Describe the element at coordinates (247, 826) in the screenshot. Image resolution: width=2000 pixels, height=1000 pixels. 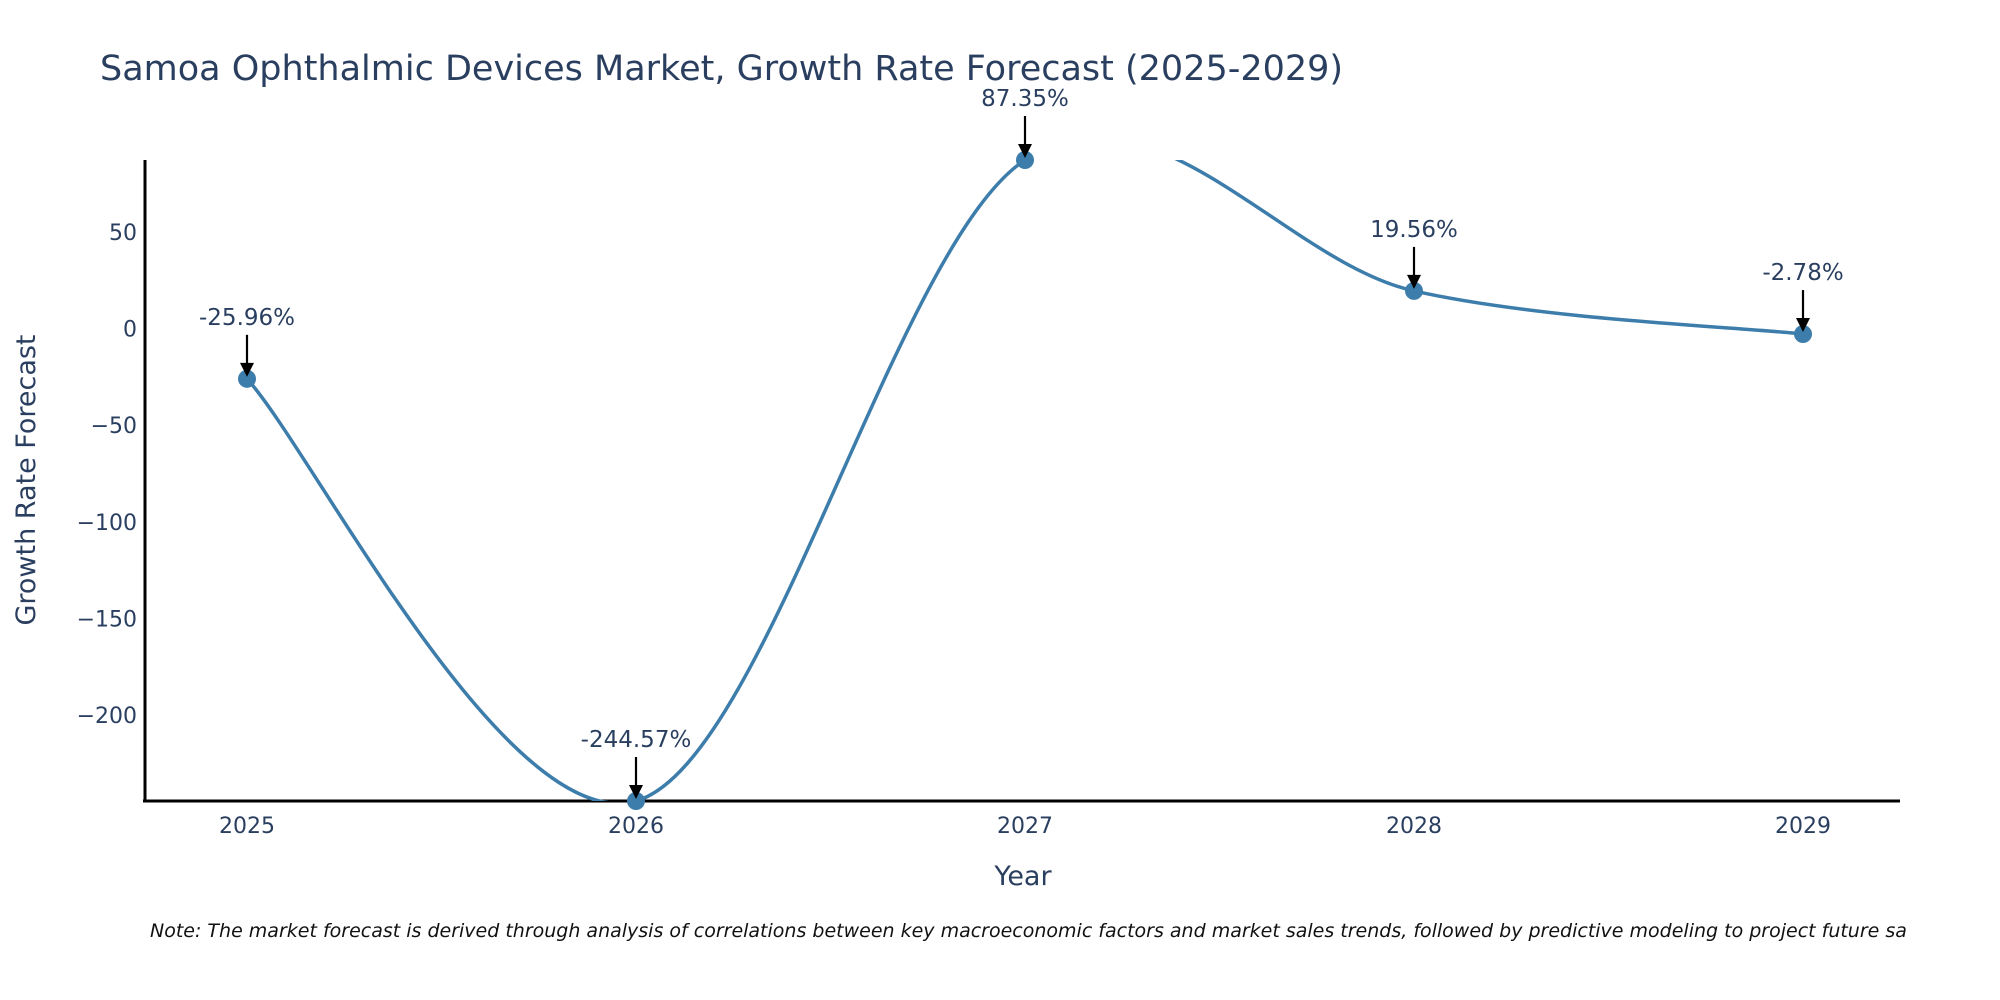
I see `x-tick-label: 2025` at that location.